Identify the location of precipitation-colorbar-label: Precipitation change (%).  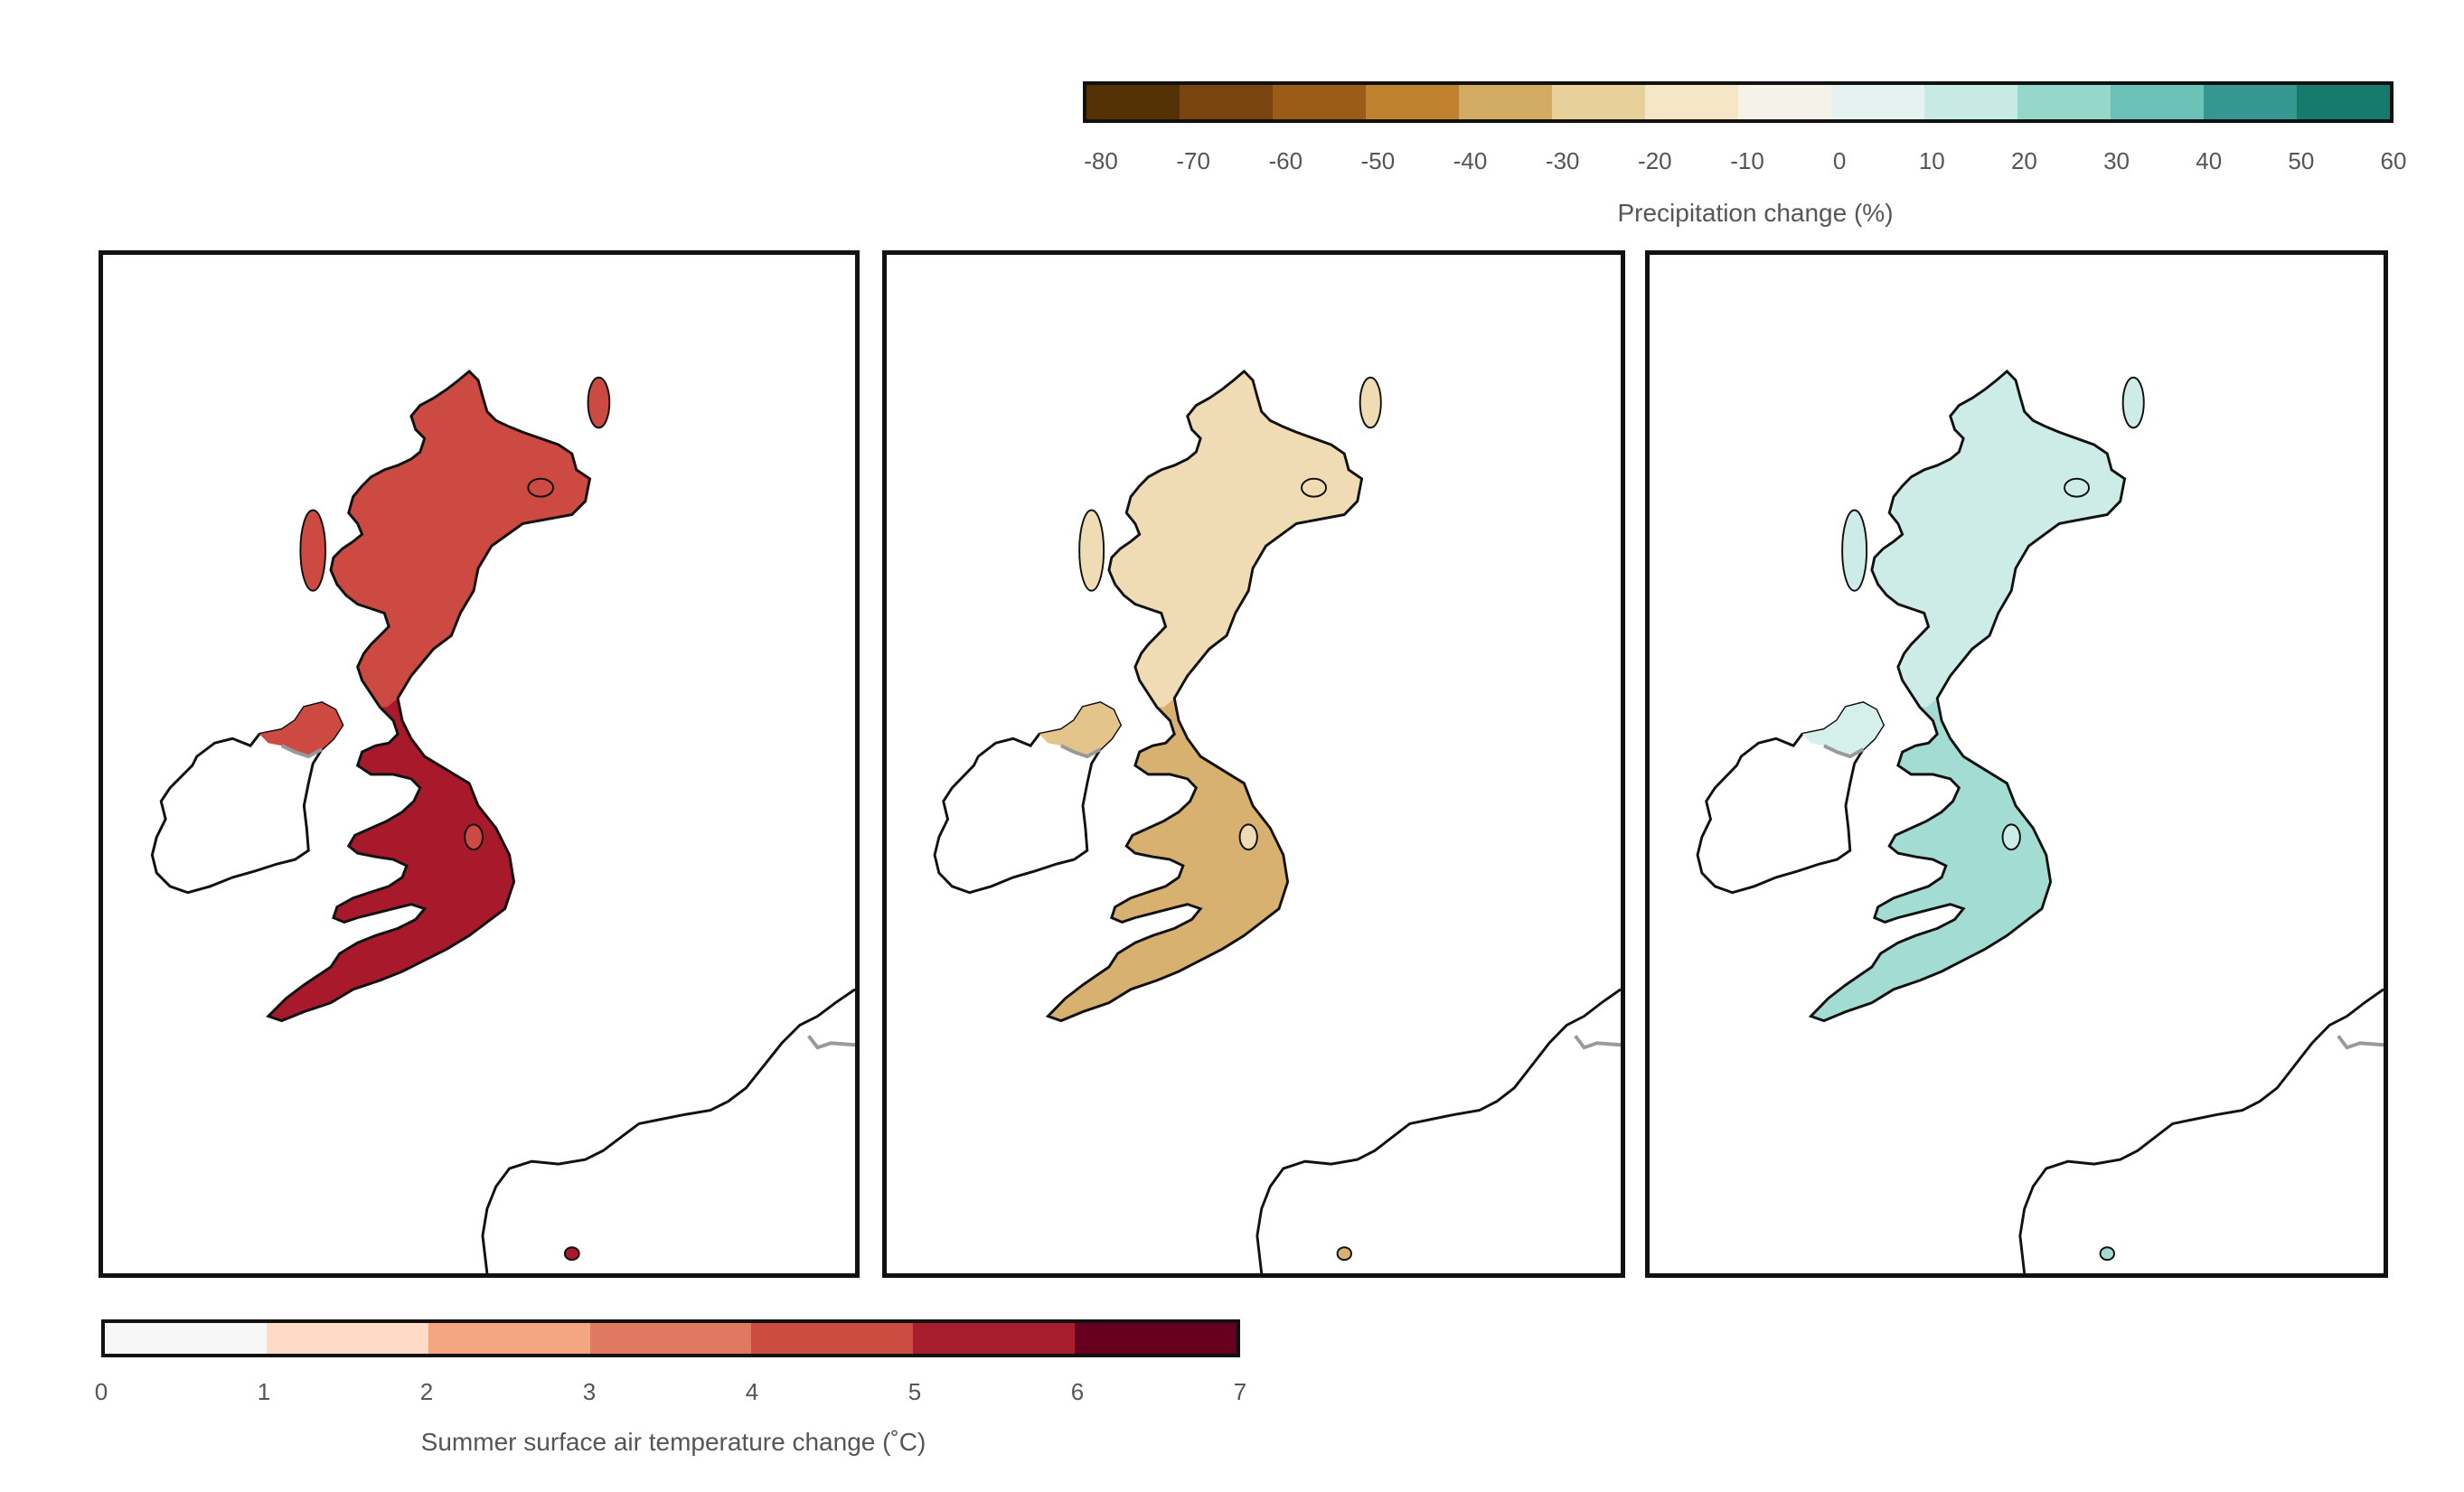
(1755, 213).